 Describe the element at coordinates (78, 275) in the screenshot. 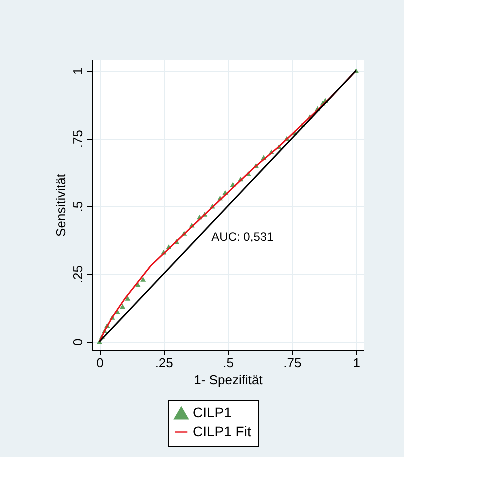

I see `y-tick-label: .25` at that location.